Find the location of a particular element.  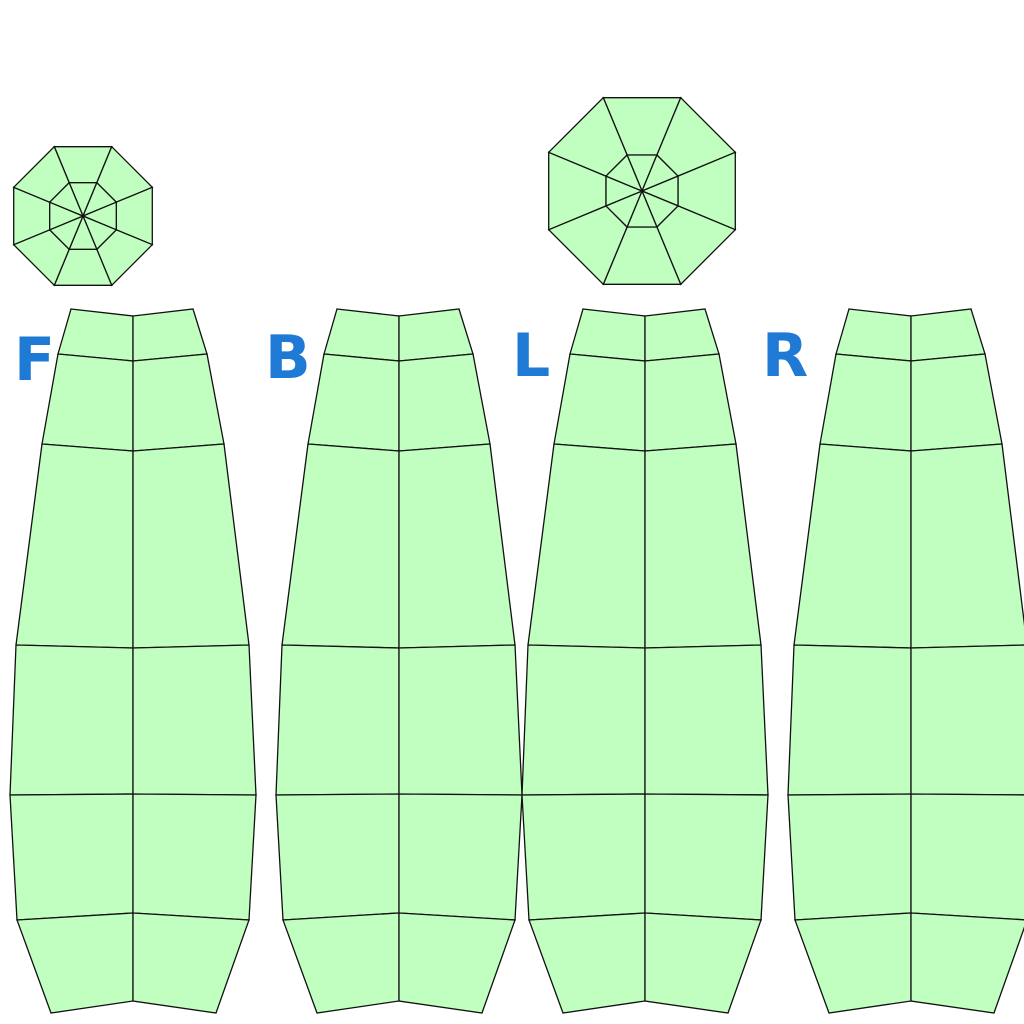

panel-front-face-r1-right is located at coordinates (178, 402).